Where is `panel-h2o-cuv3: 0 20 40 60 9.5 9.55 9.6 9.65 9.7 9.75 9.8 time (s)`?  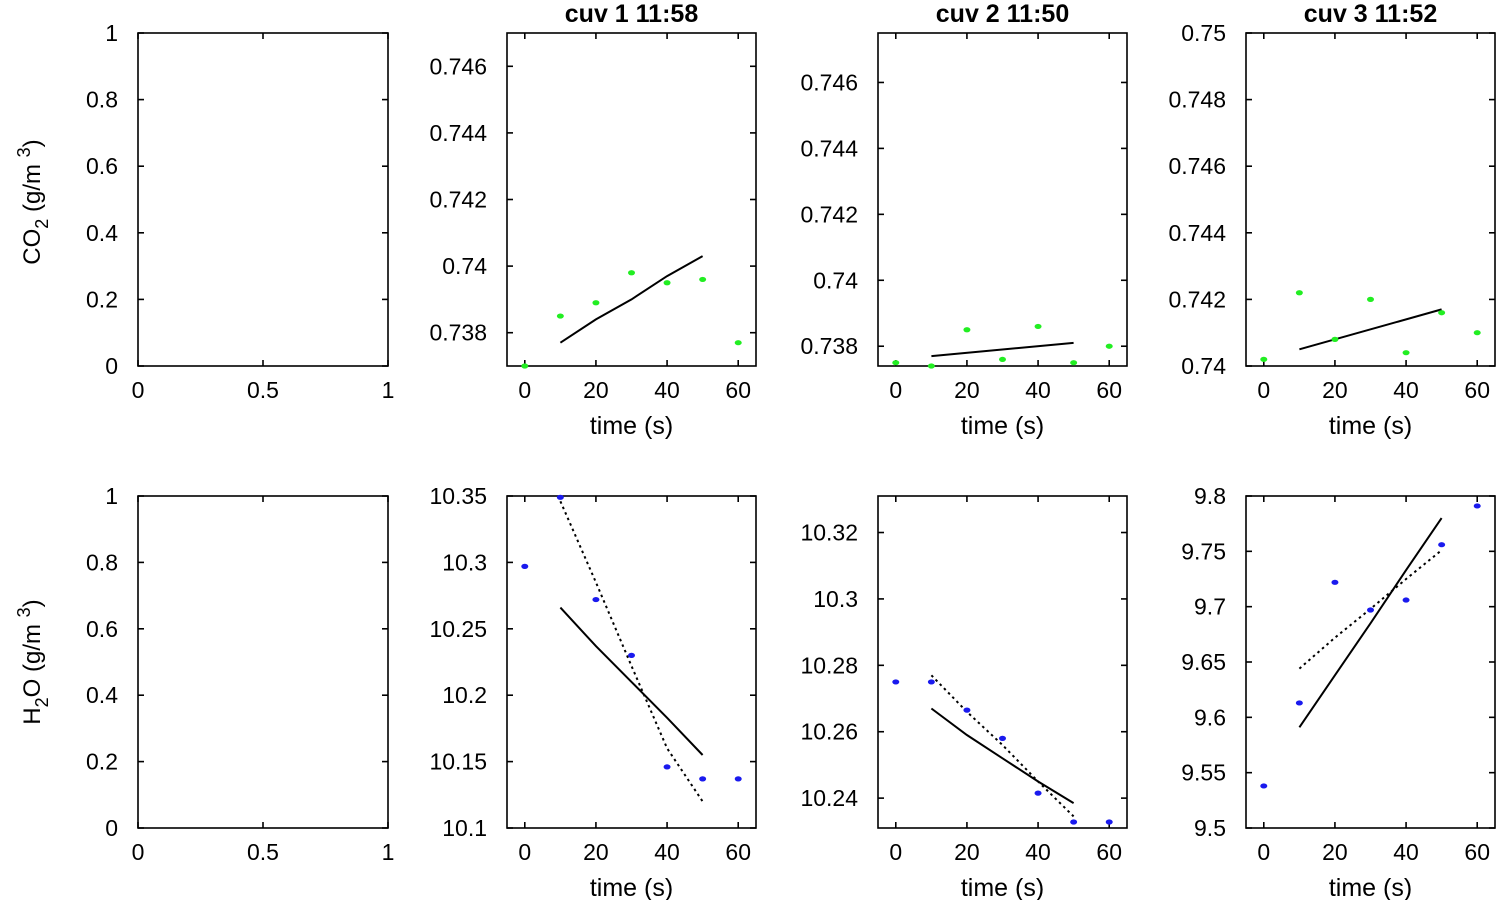
panel-h2o-cuv3: 0 20 40 60 9.5 9.55 9.6 9.65 9.7 9.75 9.8 time (s) is located at coordinates (1338, 691).